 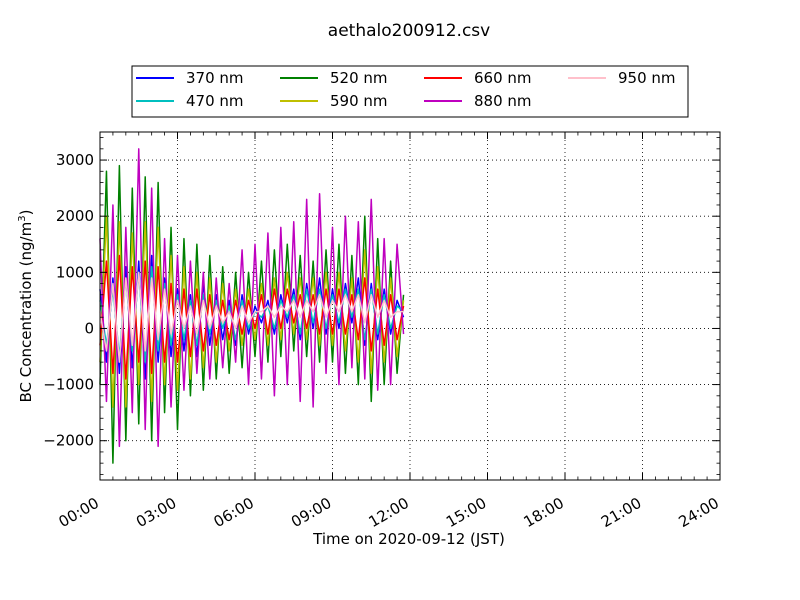 What do you see at coordinates (68, 300) in the screenshot?
I see `y-tick-labels: −2000 −1000 0 1000 2000 3000` at bounding box center [68, 300].